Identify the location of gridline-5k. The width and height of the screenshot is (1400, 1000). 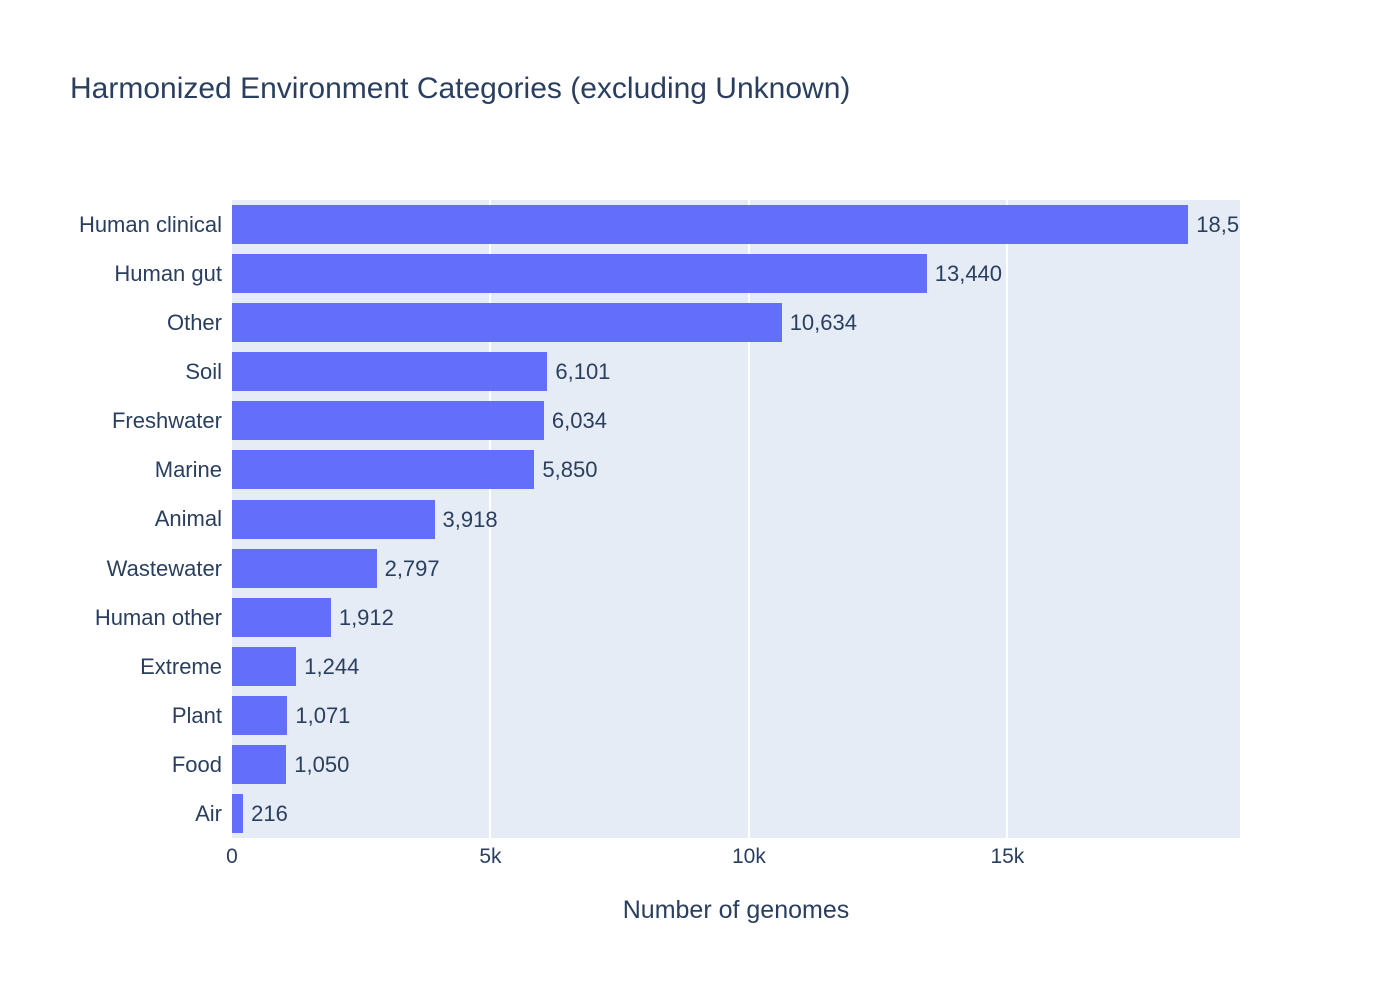
(490, 519).